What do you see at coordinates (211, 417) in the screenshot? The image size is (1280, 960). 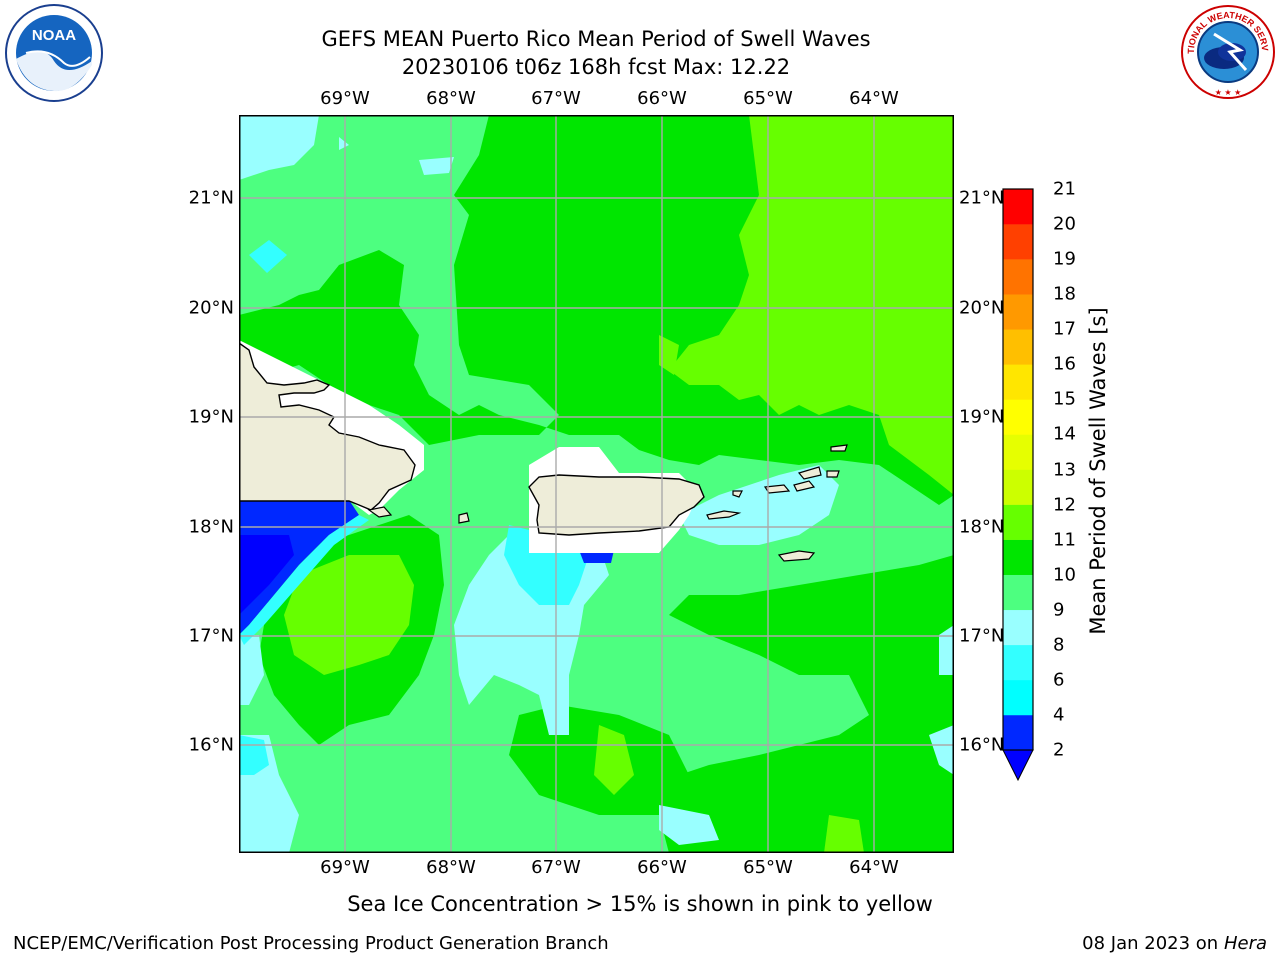 I see `lat-label-left: 19°N` at bounding box center [211, 417].